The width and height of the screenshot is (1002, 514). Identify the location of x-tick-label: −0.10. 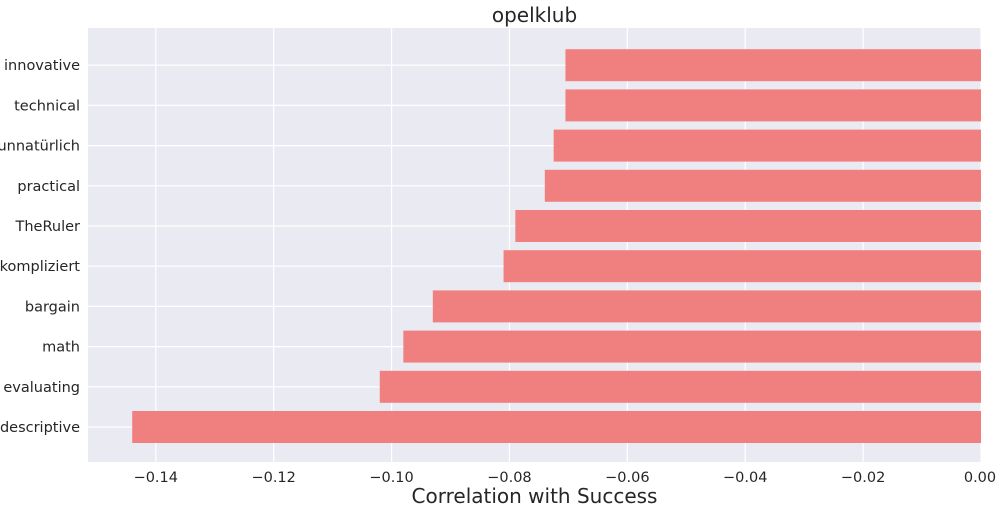
(391, 478).